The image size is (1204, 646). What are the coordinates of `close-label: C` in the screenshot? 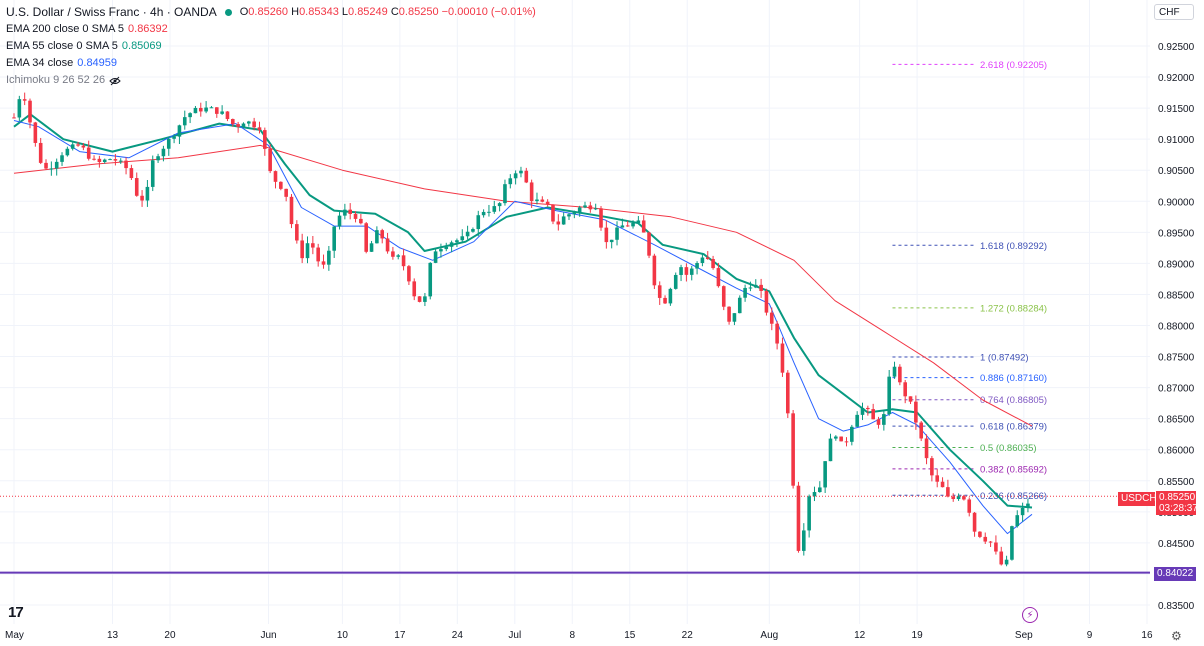 It's located at (394, 12).